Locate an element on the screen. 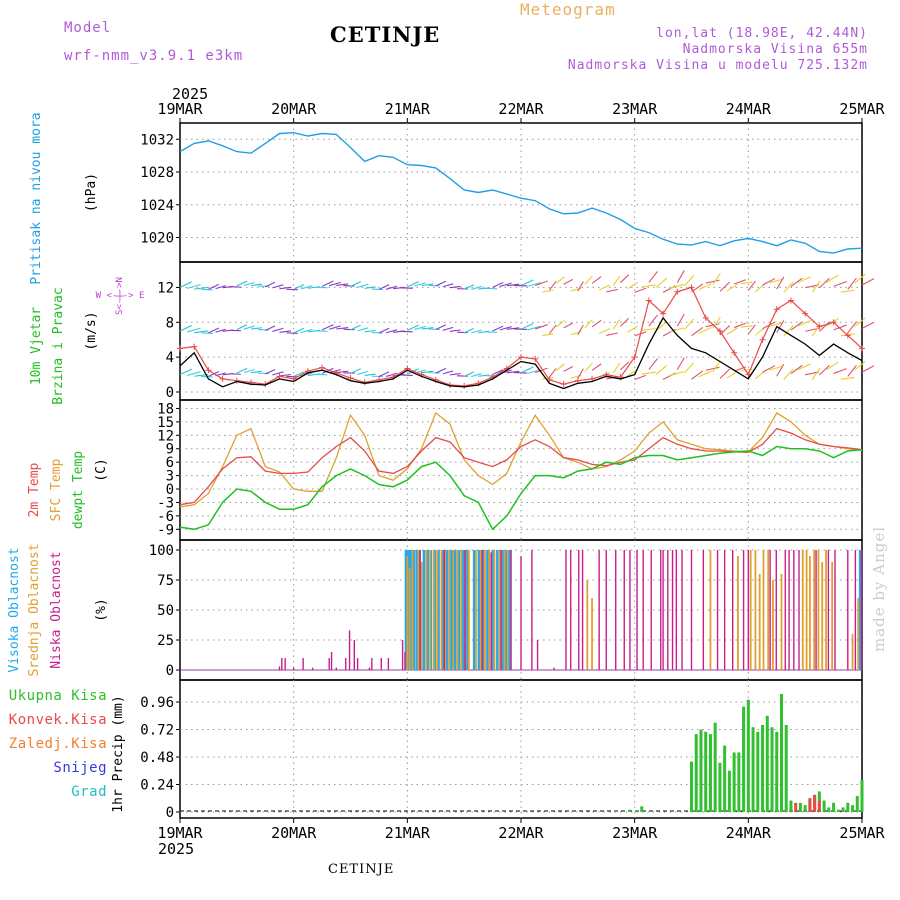 This screenshot has width=900, height=900. conv-precip-bar is located at coordinates (819, 806).